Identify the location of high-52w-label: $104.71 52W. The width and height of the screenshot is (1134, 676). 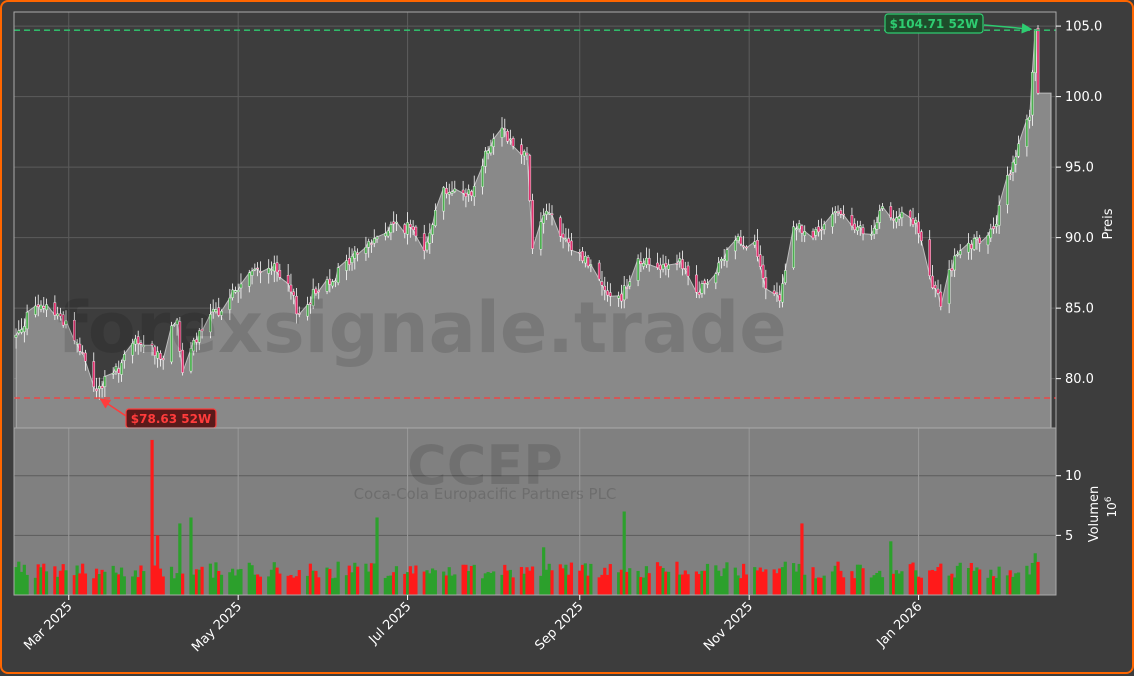
(934, 24).